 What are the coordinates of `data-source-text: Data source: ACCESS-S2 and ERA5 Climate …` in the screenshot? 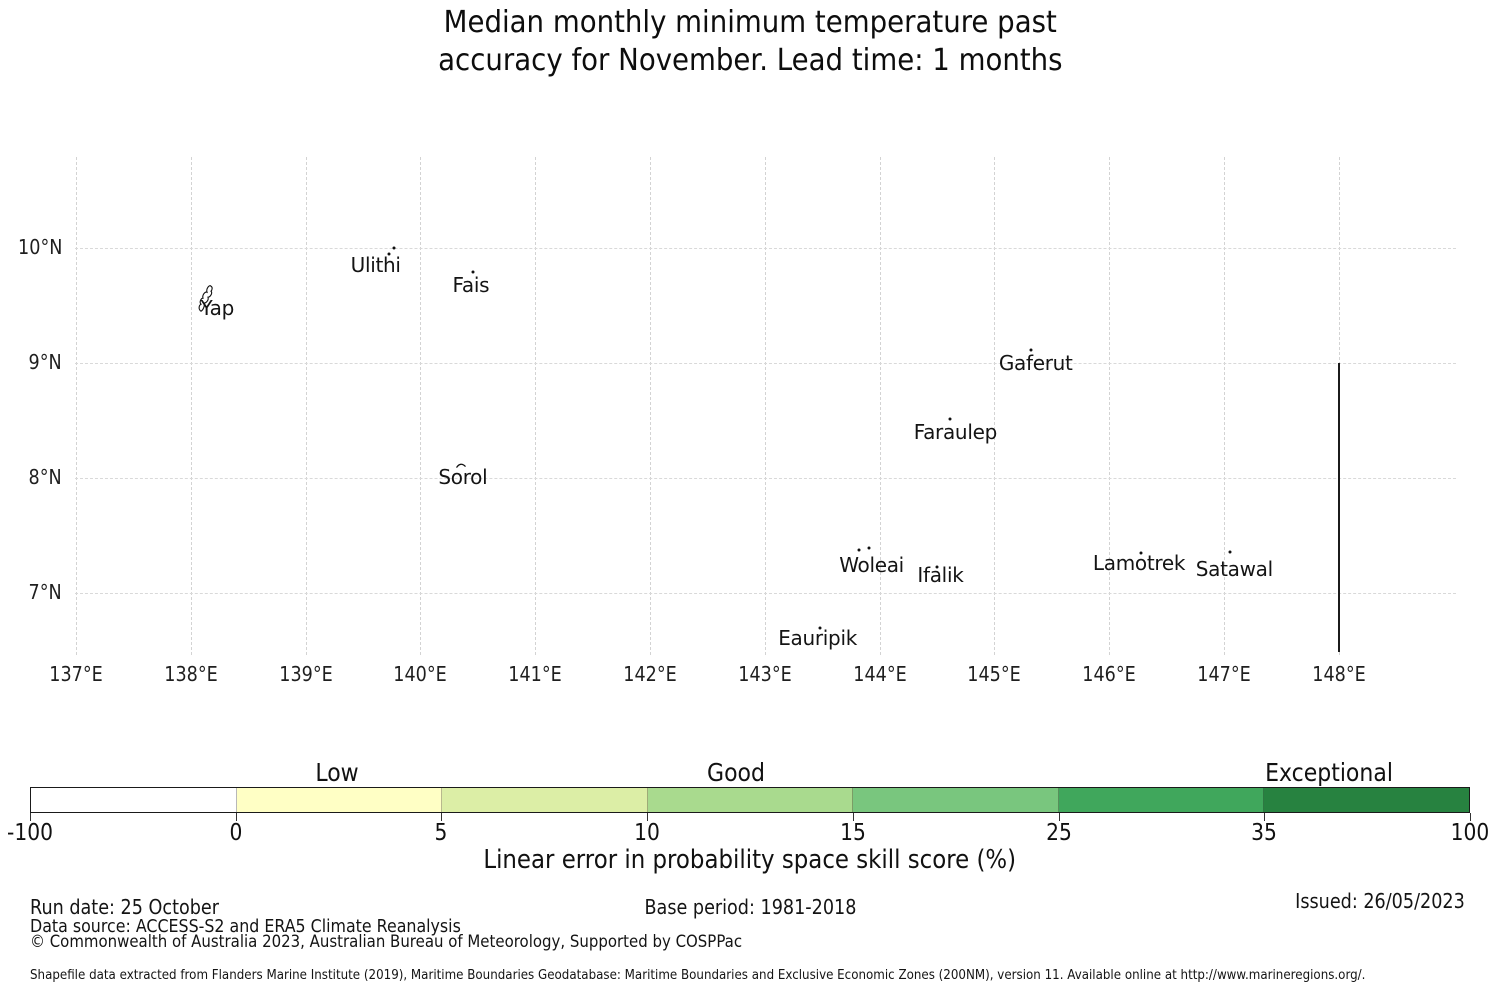 It's located at (245, 926).